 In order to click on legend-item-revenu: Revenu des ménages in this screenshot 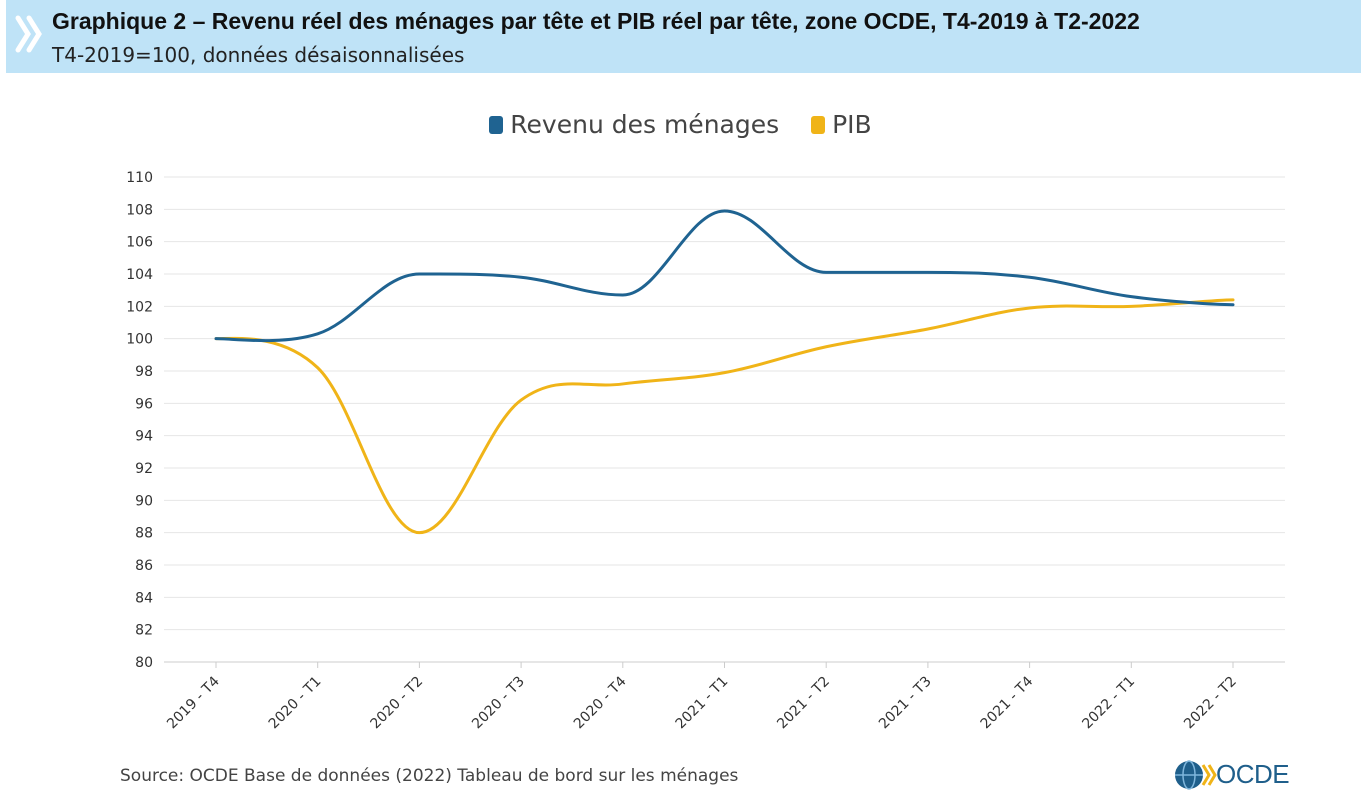, I will do `click(634, 124)`.